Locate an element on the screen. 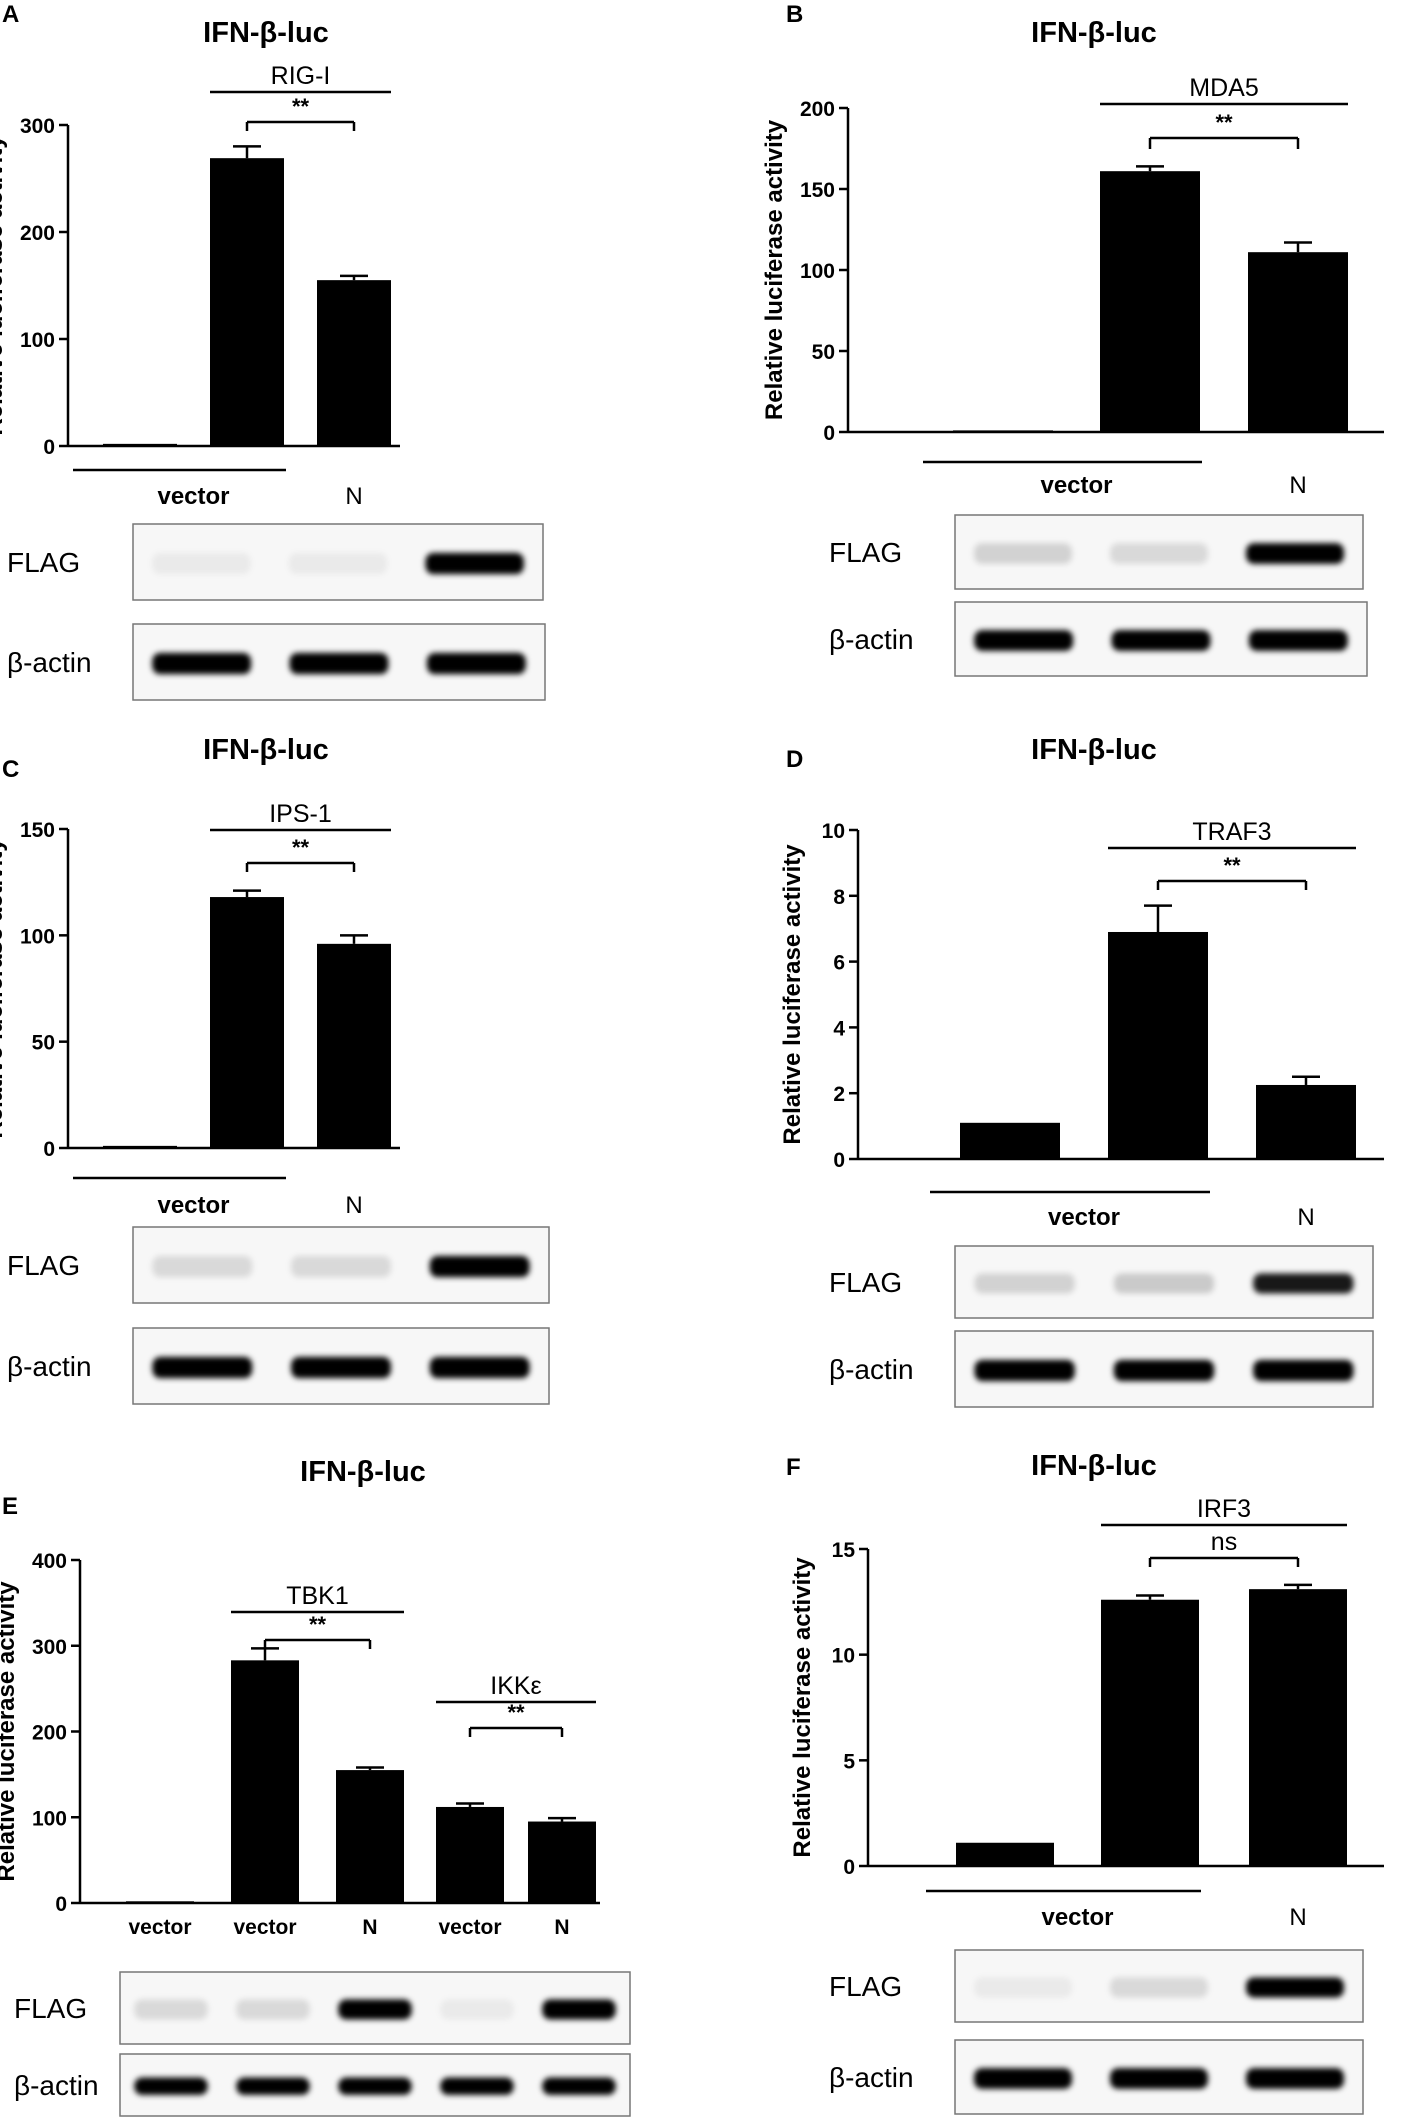 The width and height of the screenshot is (1408, 2118). y-tick-label: 6 is located at coordinates (839, 963).